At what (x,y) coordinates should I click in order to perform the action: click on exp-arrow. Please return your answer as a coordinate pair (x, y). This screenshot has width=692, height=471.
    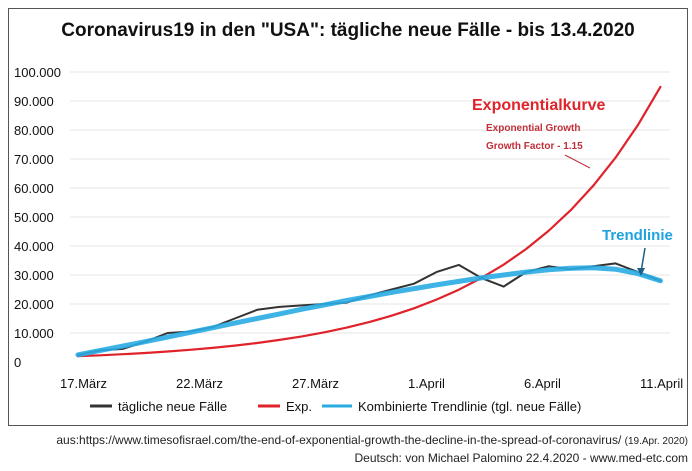
    Looking at the image, I should click on (577, 161).